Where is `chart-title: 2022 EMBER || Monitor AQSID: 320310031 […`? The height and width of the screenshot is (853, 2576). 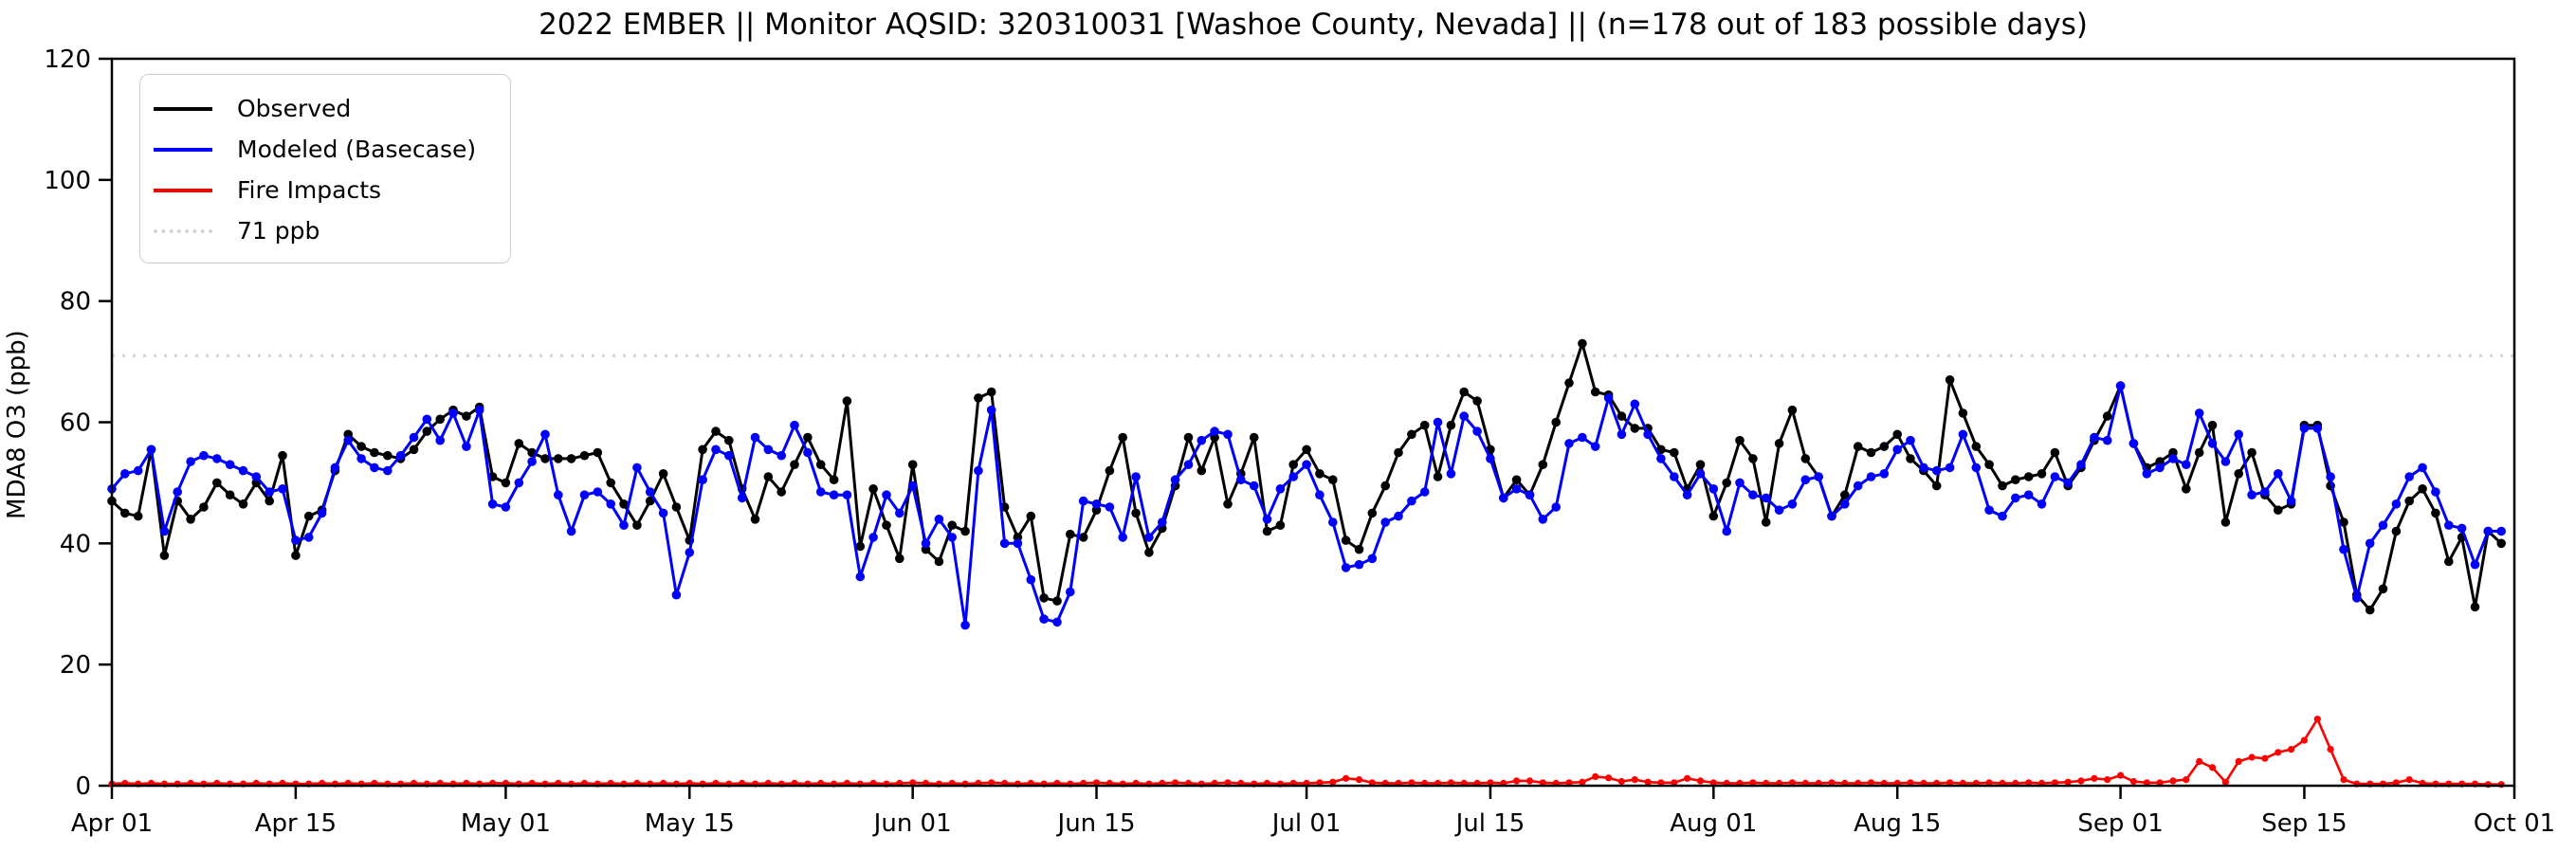 chart-title: 2022 EMBER || Monitor AQSID: 320310031 [… is located at coordinates (1313, 25).